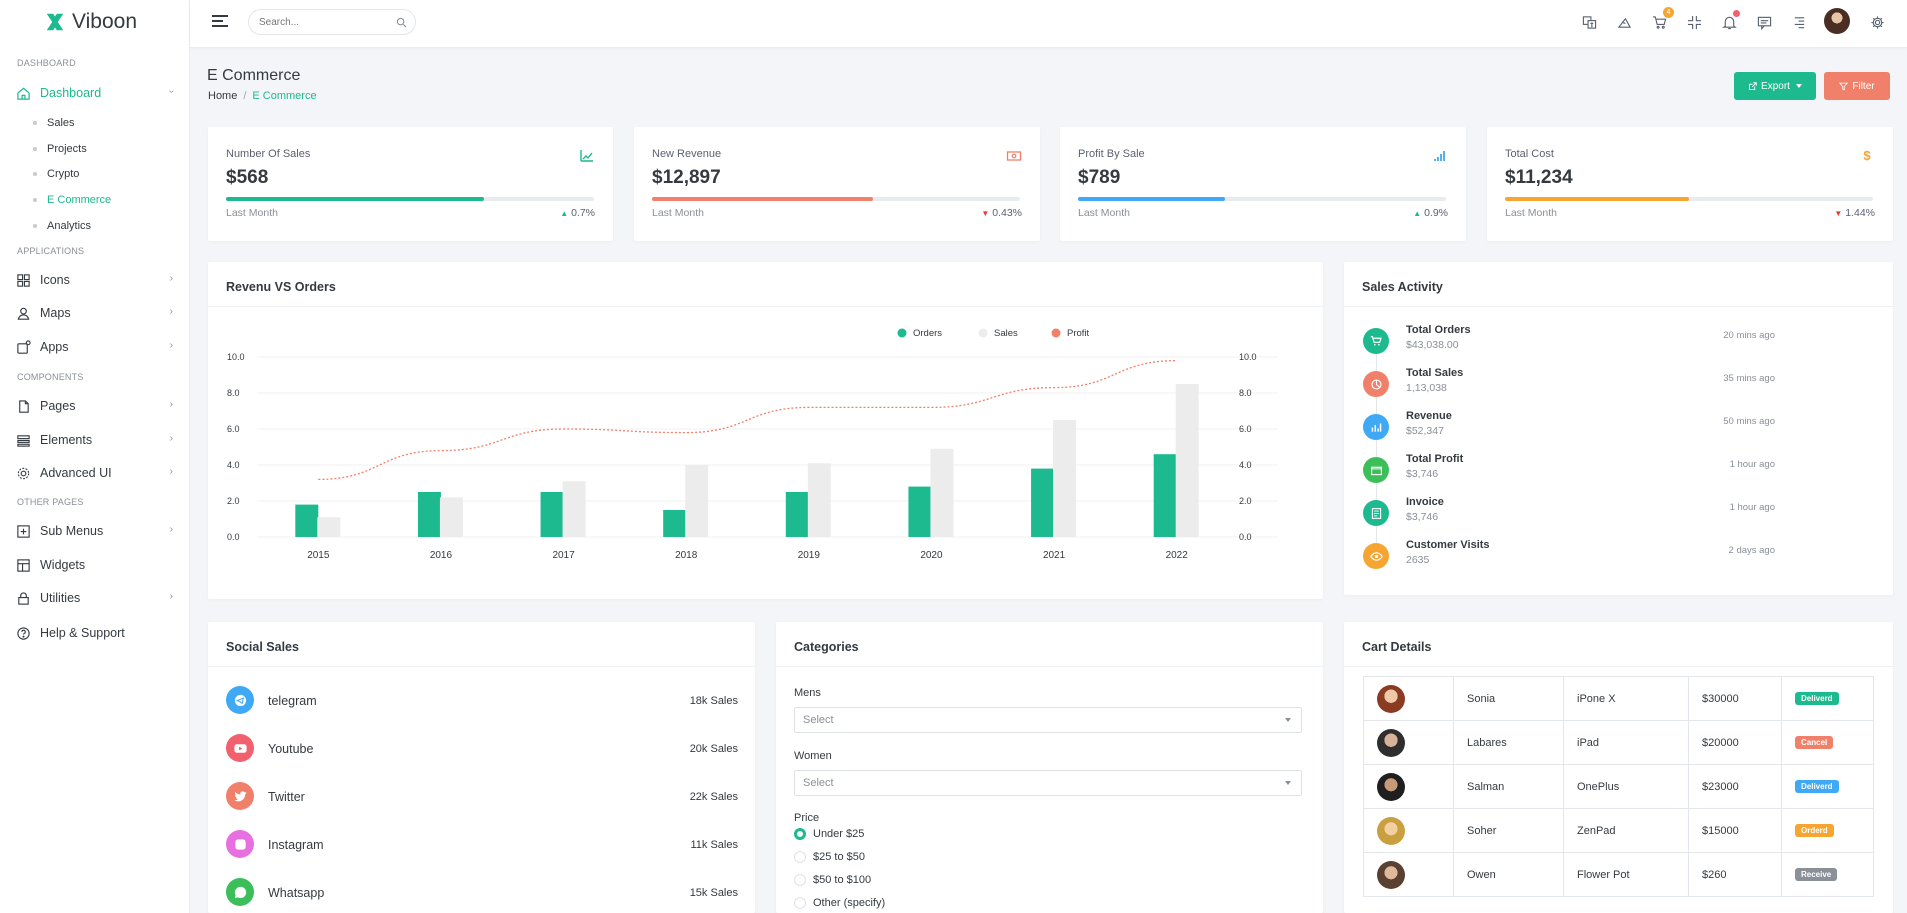 The width and height of the screenshot is (1907, 913). Describe the element at coordinates (1618, 698) in the screenshot. I see `table-row: Sonia iPone X $30000 Deliverd` at that location.